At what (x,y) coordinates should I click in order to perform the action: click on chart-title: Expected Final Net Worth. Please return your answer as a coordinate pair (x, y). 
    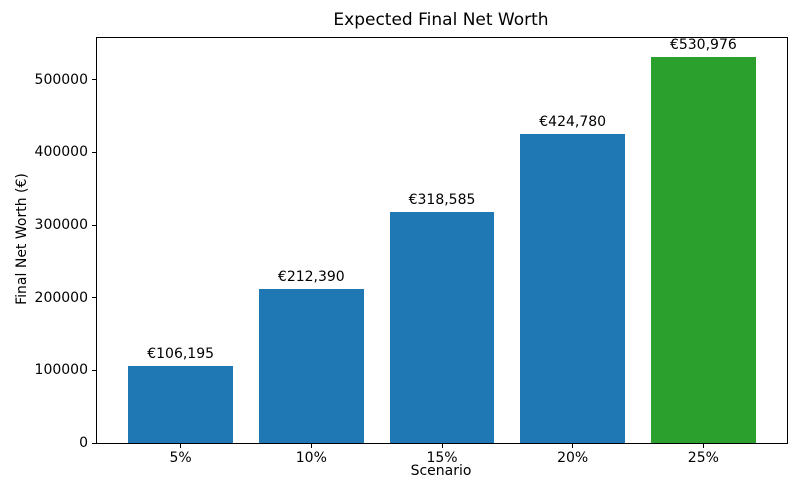
    Looking at the image, I should click on (441, 20).